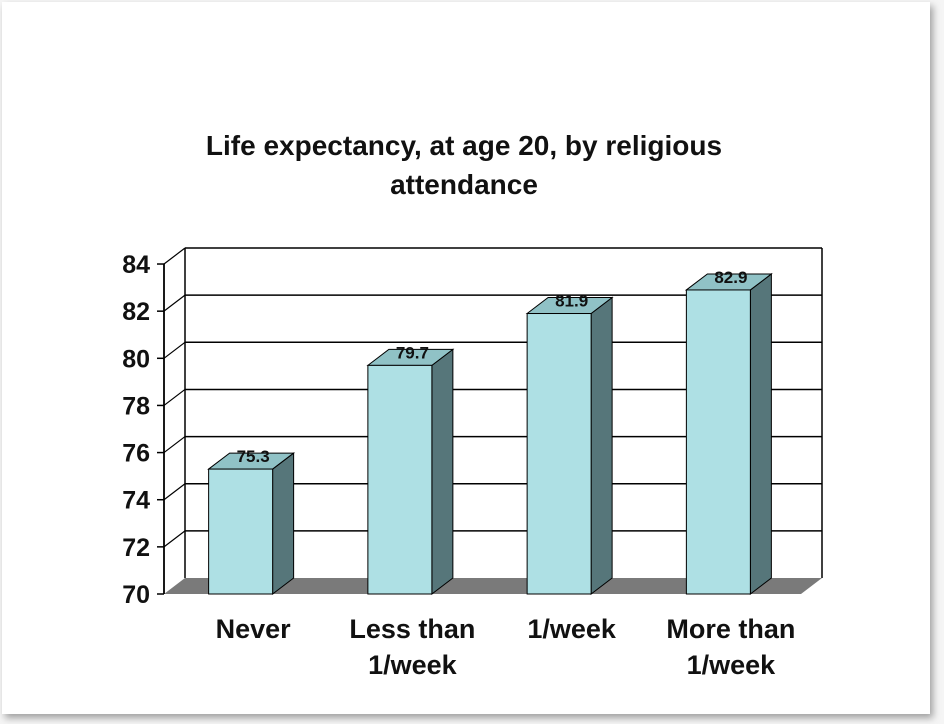  Describe the element at coordinates (136, 454) in the screenshot. I see `y-tick-label: 76` at that location.